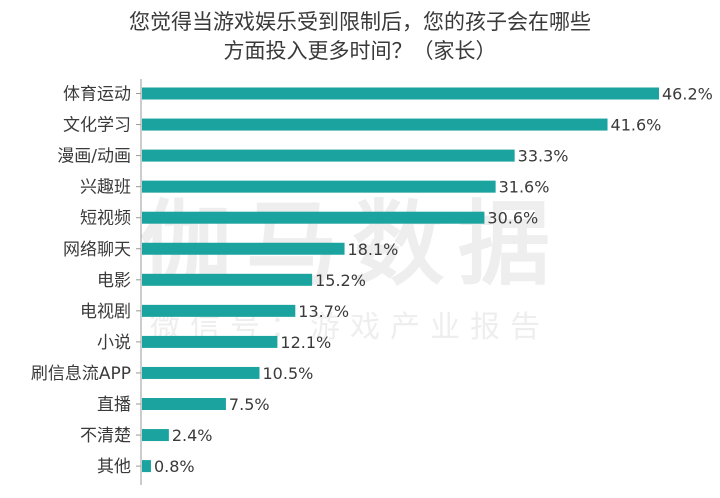 This screenshot has height=498, width=720. Describe the element at coordinates (114, 467) in the screenshot. I see `category-label: 其他` at that location.